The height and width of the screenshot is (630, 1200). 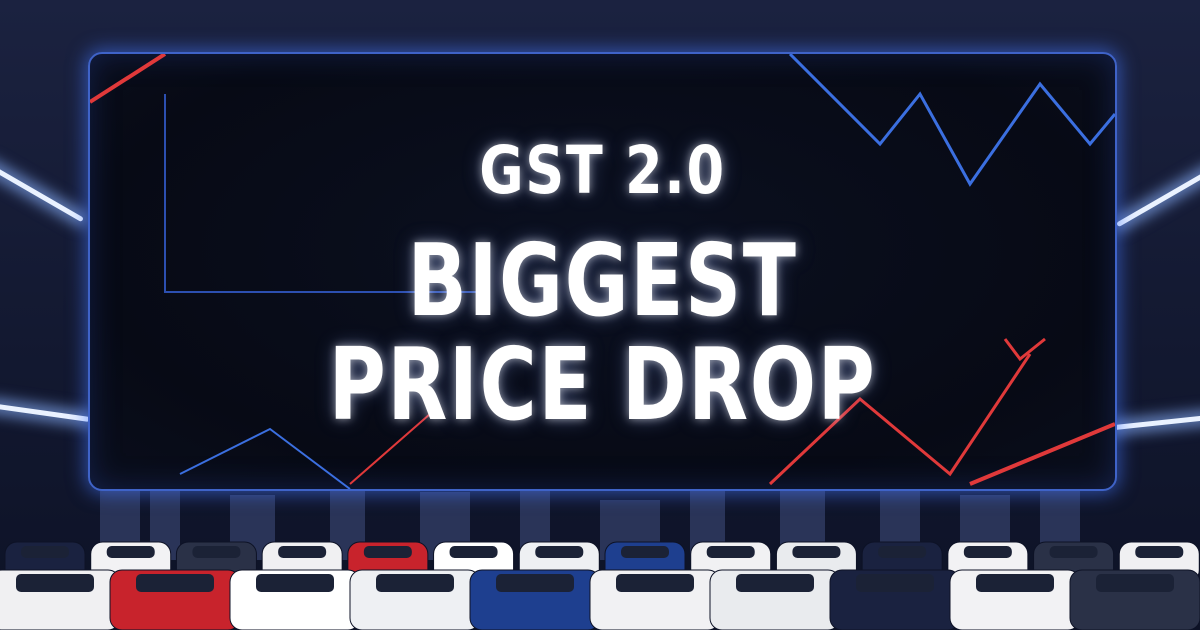 I want to click on headline-line-3: PRICE DROP, so click(x=602, y=384).